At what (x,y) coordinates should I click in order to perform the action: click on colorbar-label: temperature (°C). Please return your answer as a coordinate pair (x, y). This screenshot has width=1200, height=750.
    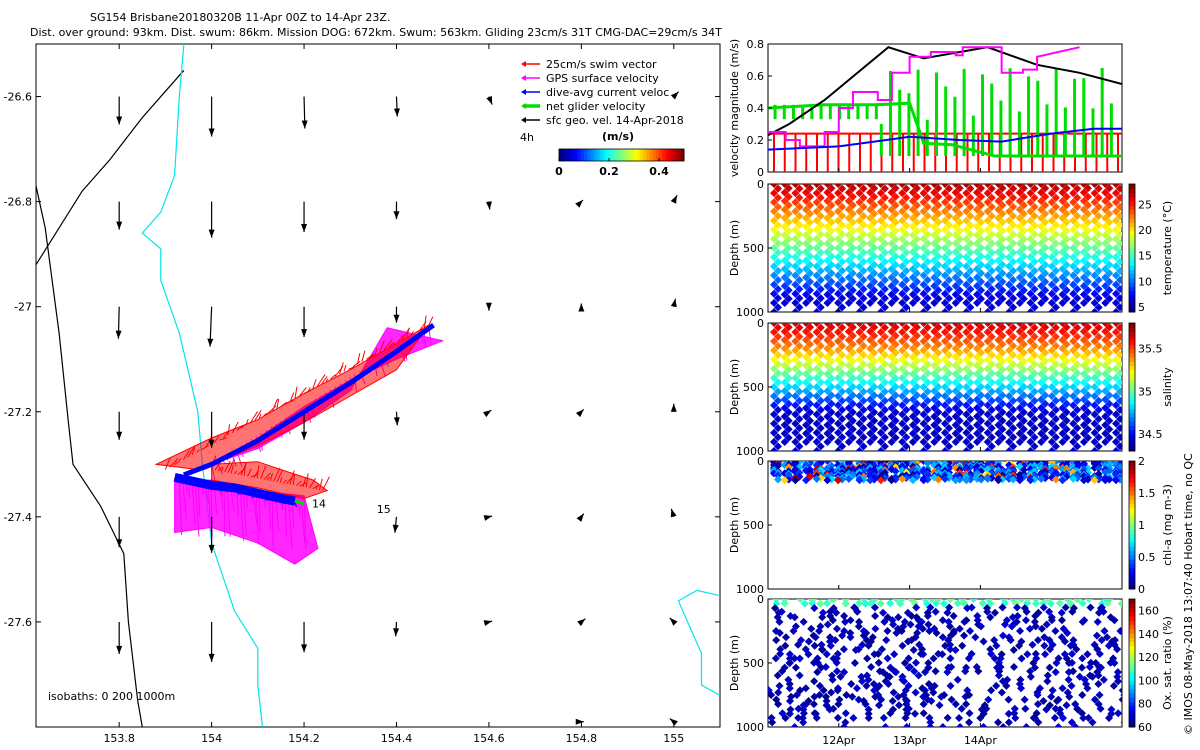
    Looking at the image, I should click on (1167, 248).